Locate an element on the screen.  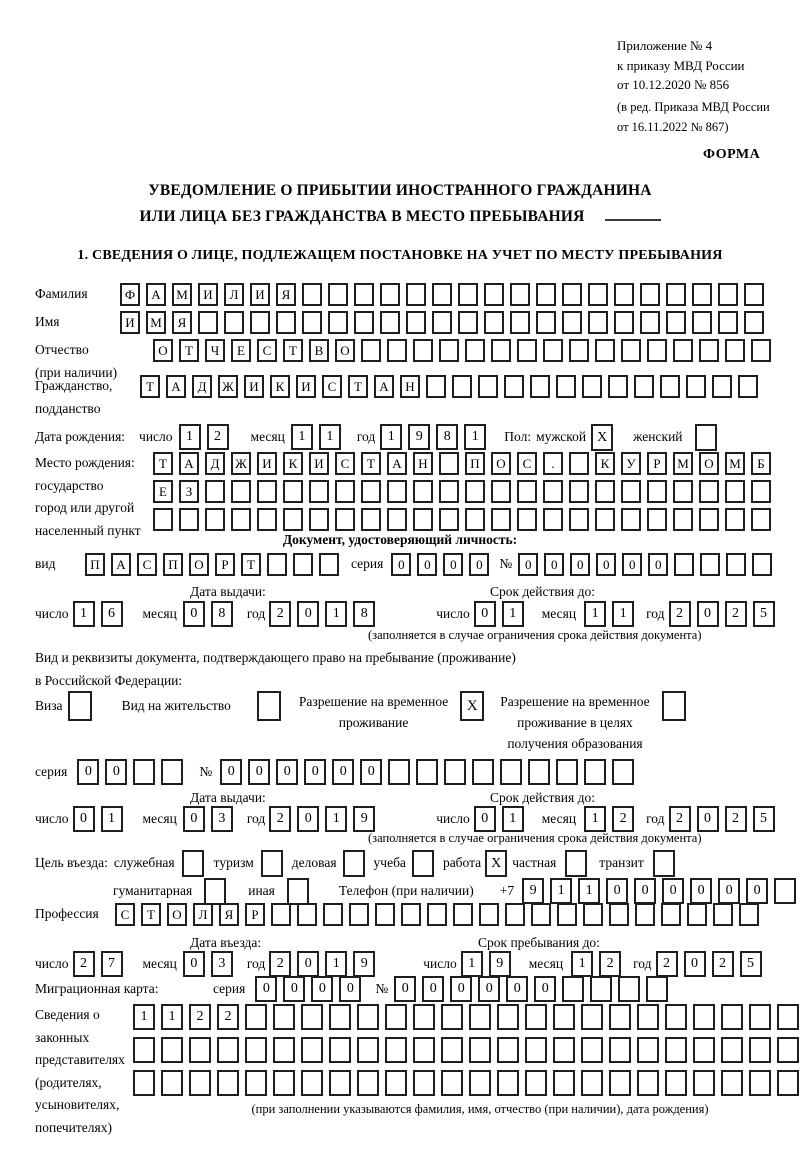
temp-permit-checkbox: X is located at coordinates (472, 706).